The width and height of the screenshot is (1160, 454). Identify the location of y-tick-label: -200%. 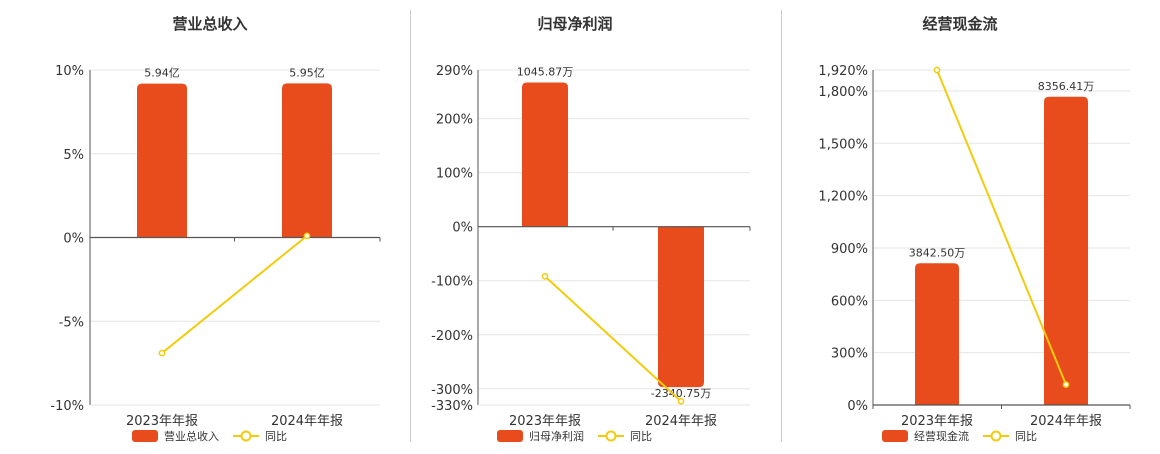
(452, 336).